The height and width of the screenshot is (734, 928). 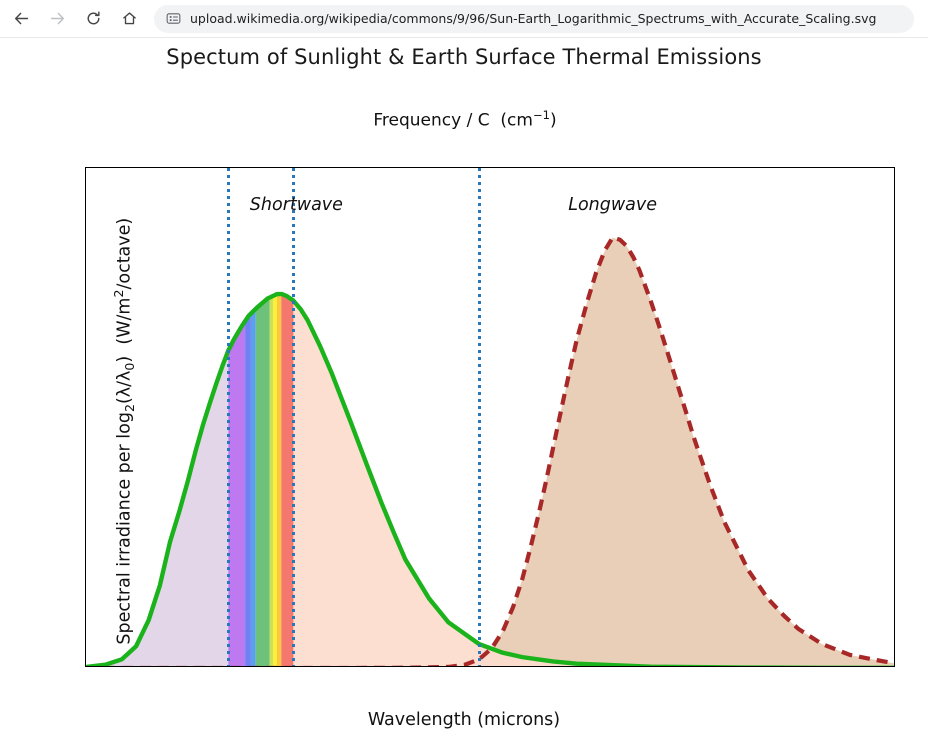 I want to click on site-settings-icon, so click(x=173, y=18).